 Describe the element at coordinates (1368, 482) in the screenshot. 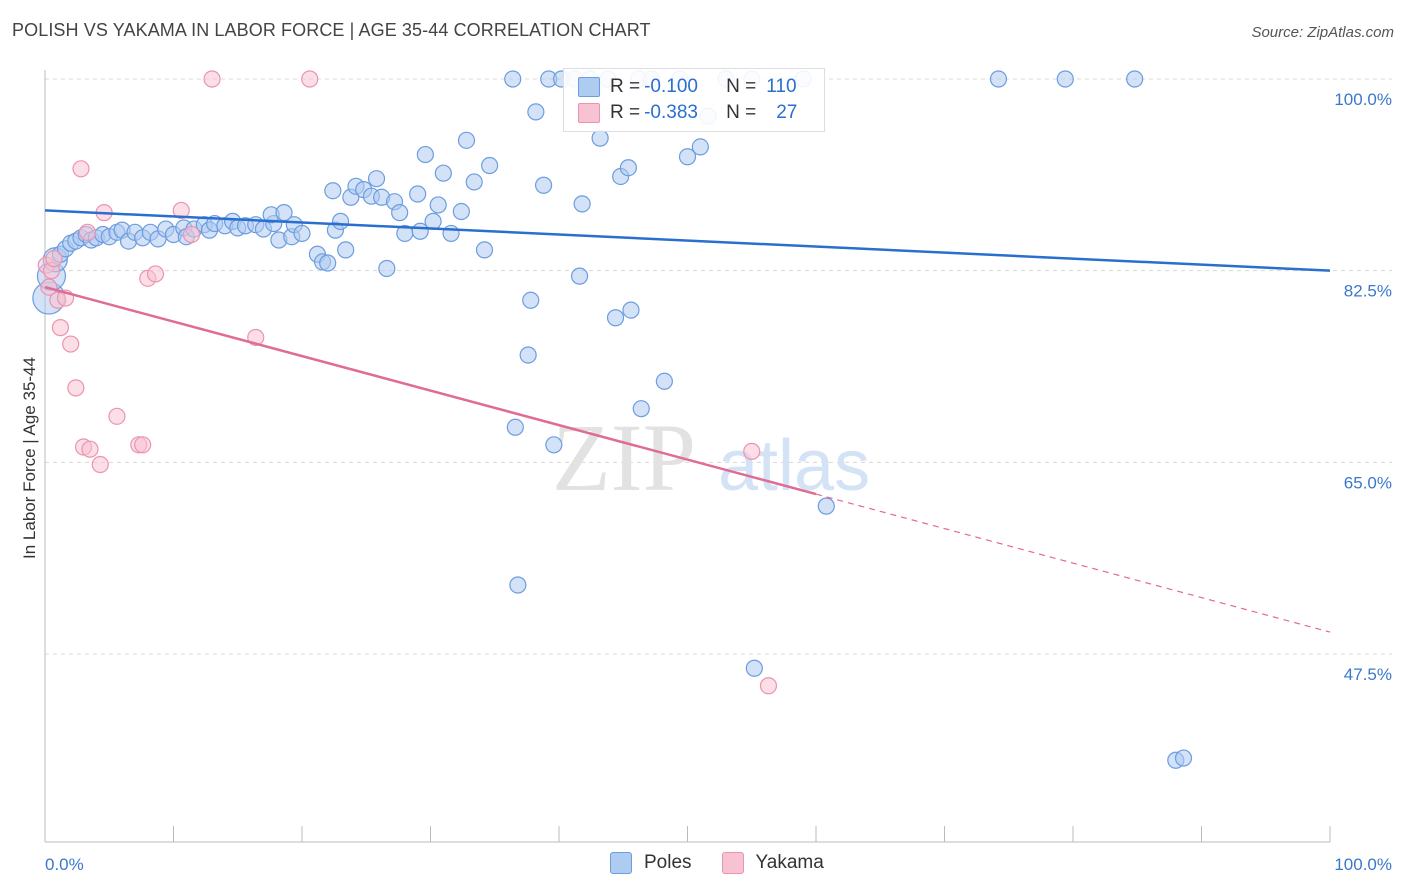

I see `y-tick-label: 65.0%` at that location.